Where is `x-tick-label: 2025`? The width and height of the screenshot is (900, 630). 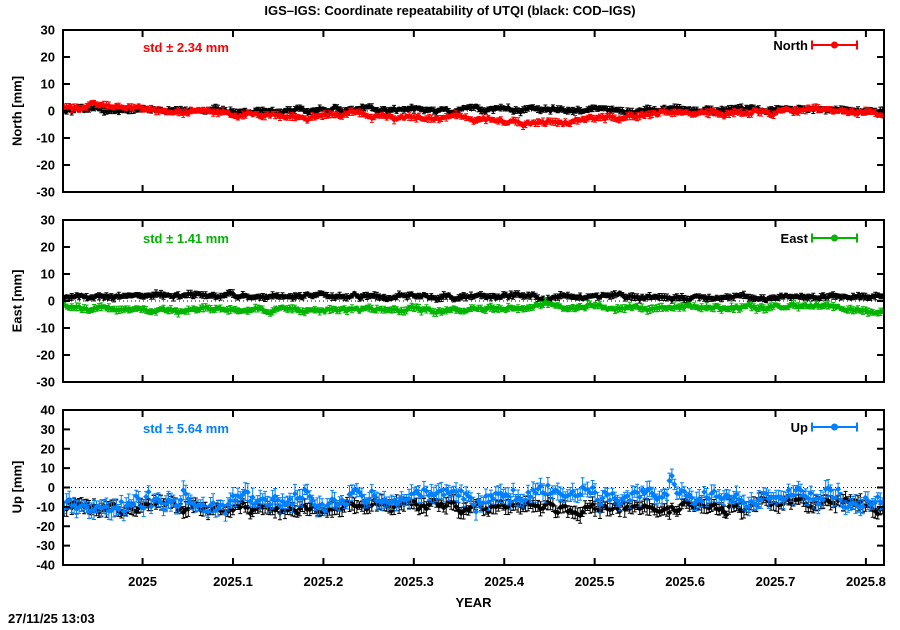 x-tick-label: 2025 is located at coordinates (142, 581).